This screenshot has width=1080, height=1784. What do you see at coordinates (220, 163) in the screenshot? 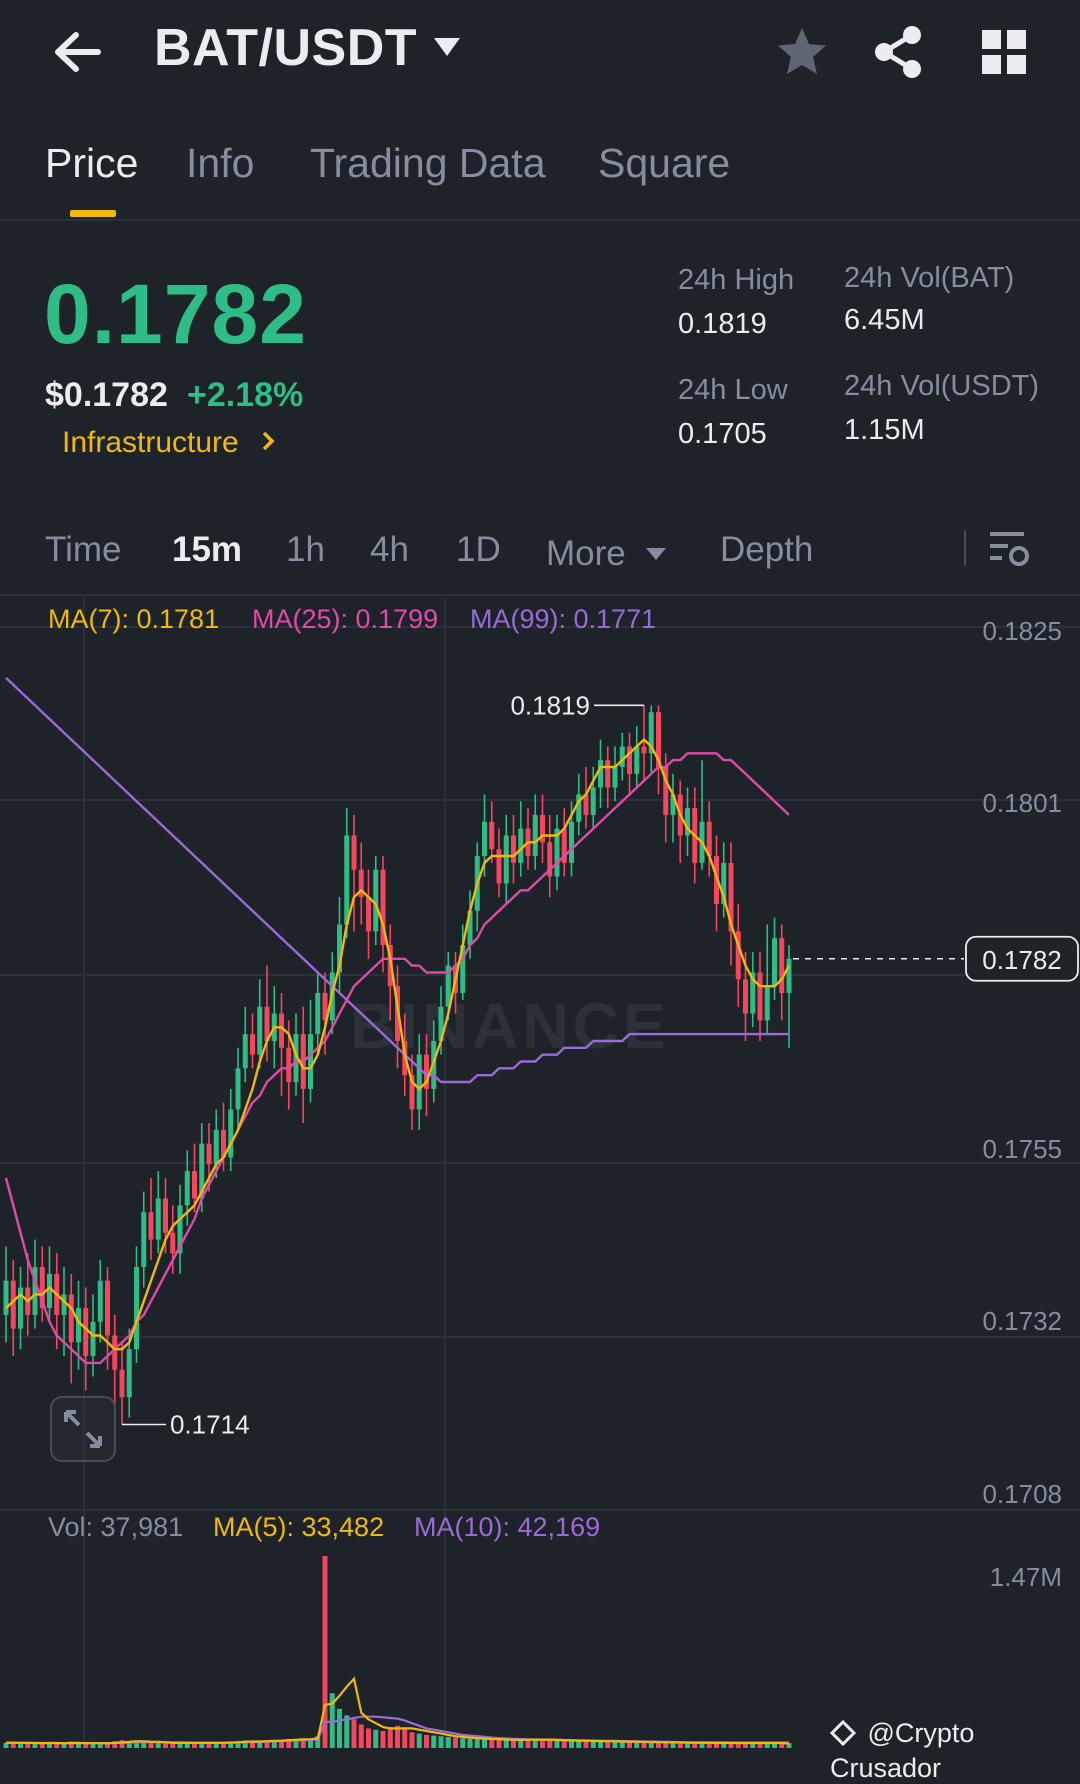
I see `tab-info: Info` at bounding box center [220, 163].